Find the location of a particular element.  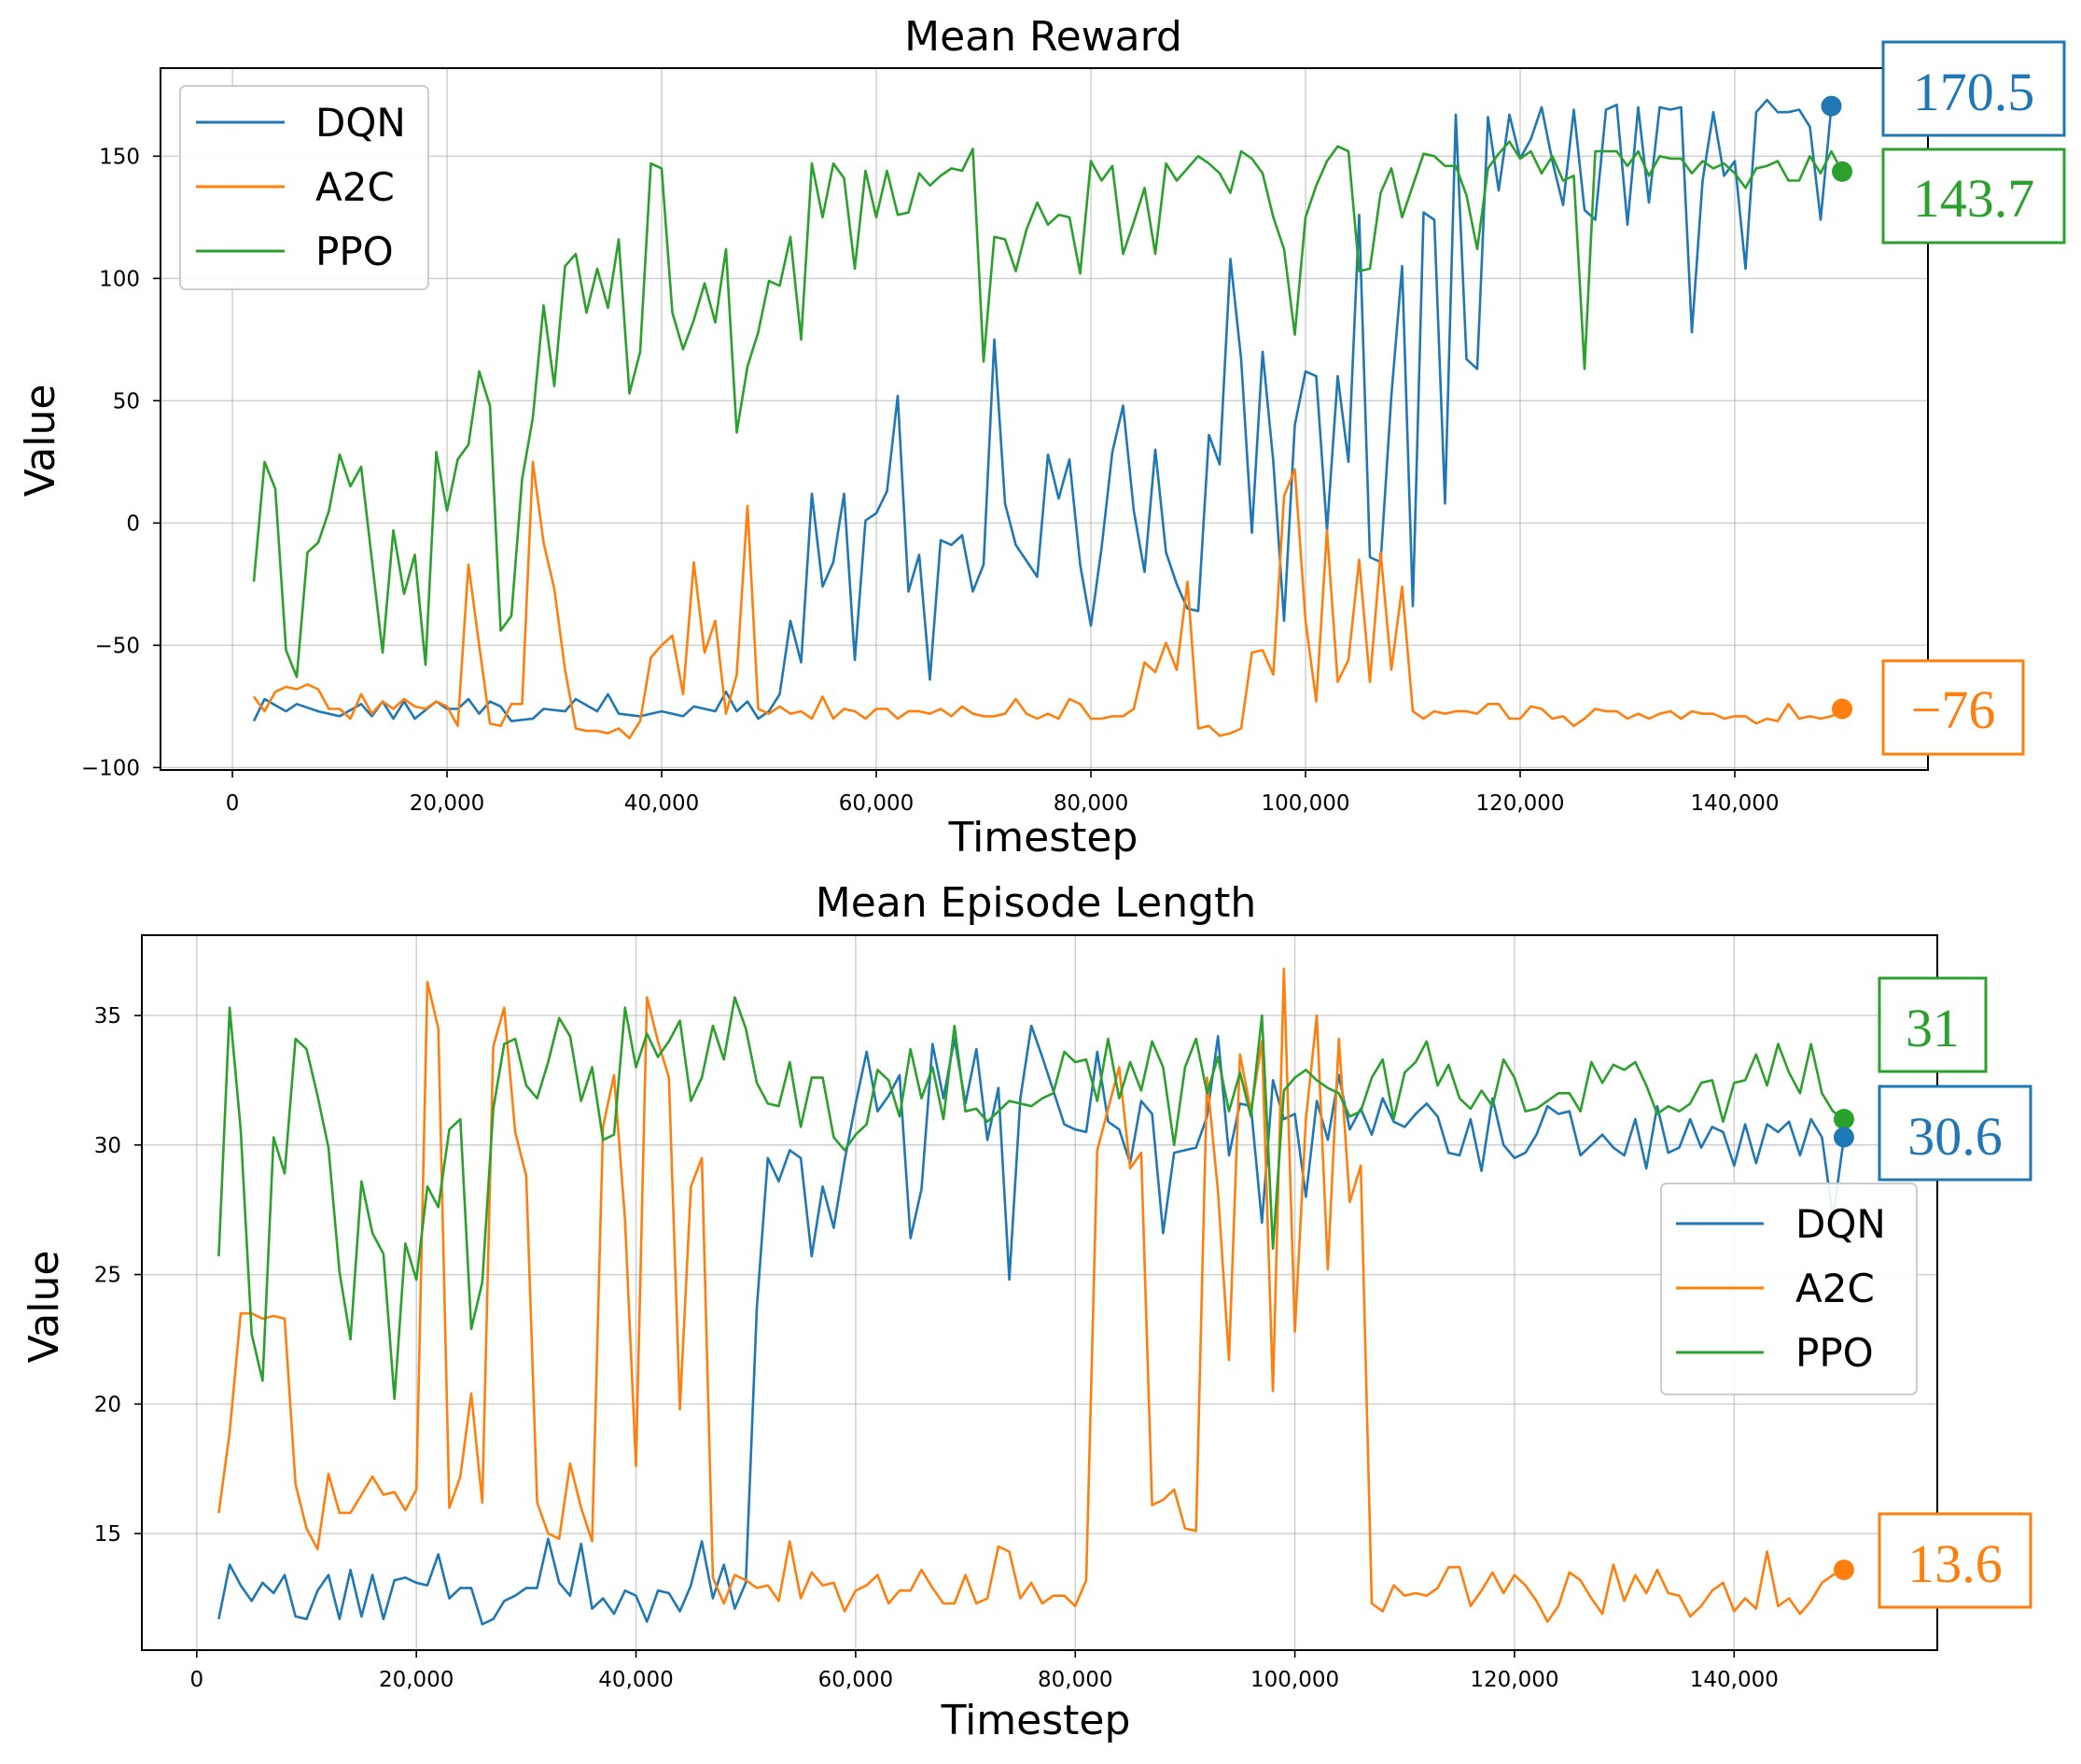

annotation-a2c: −76 is located at coordinates (1953, 707).